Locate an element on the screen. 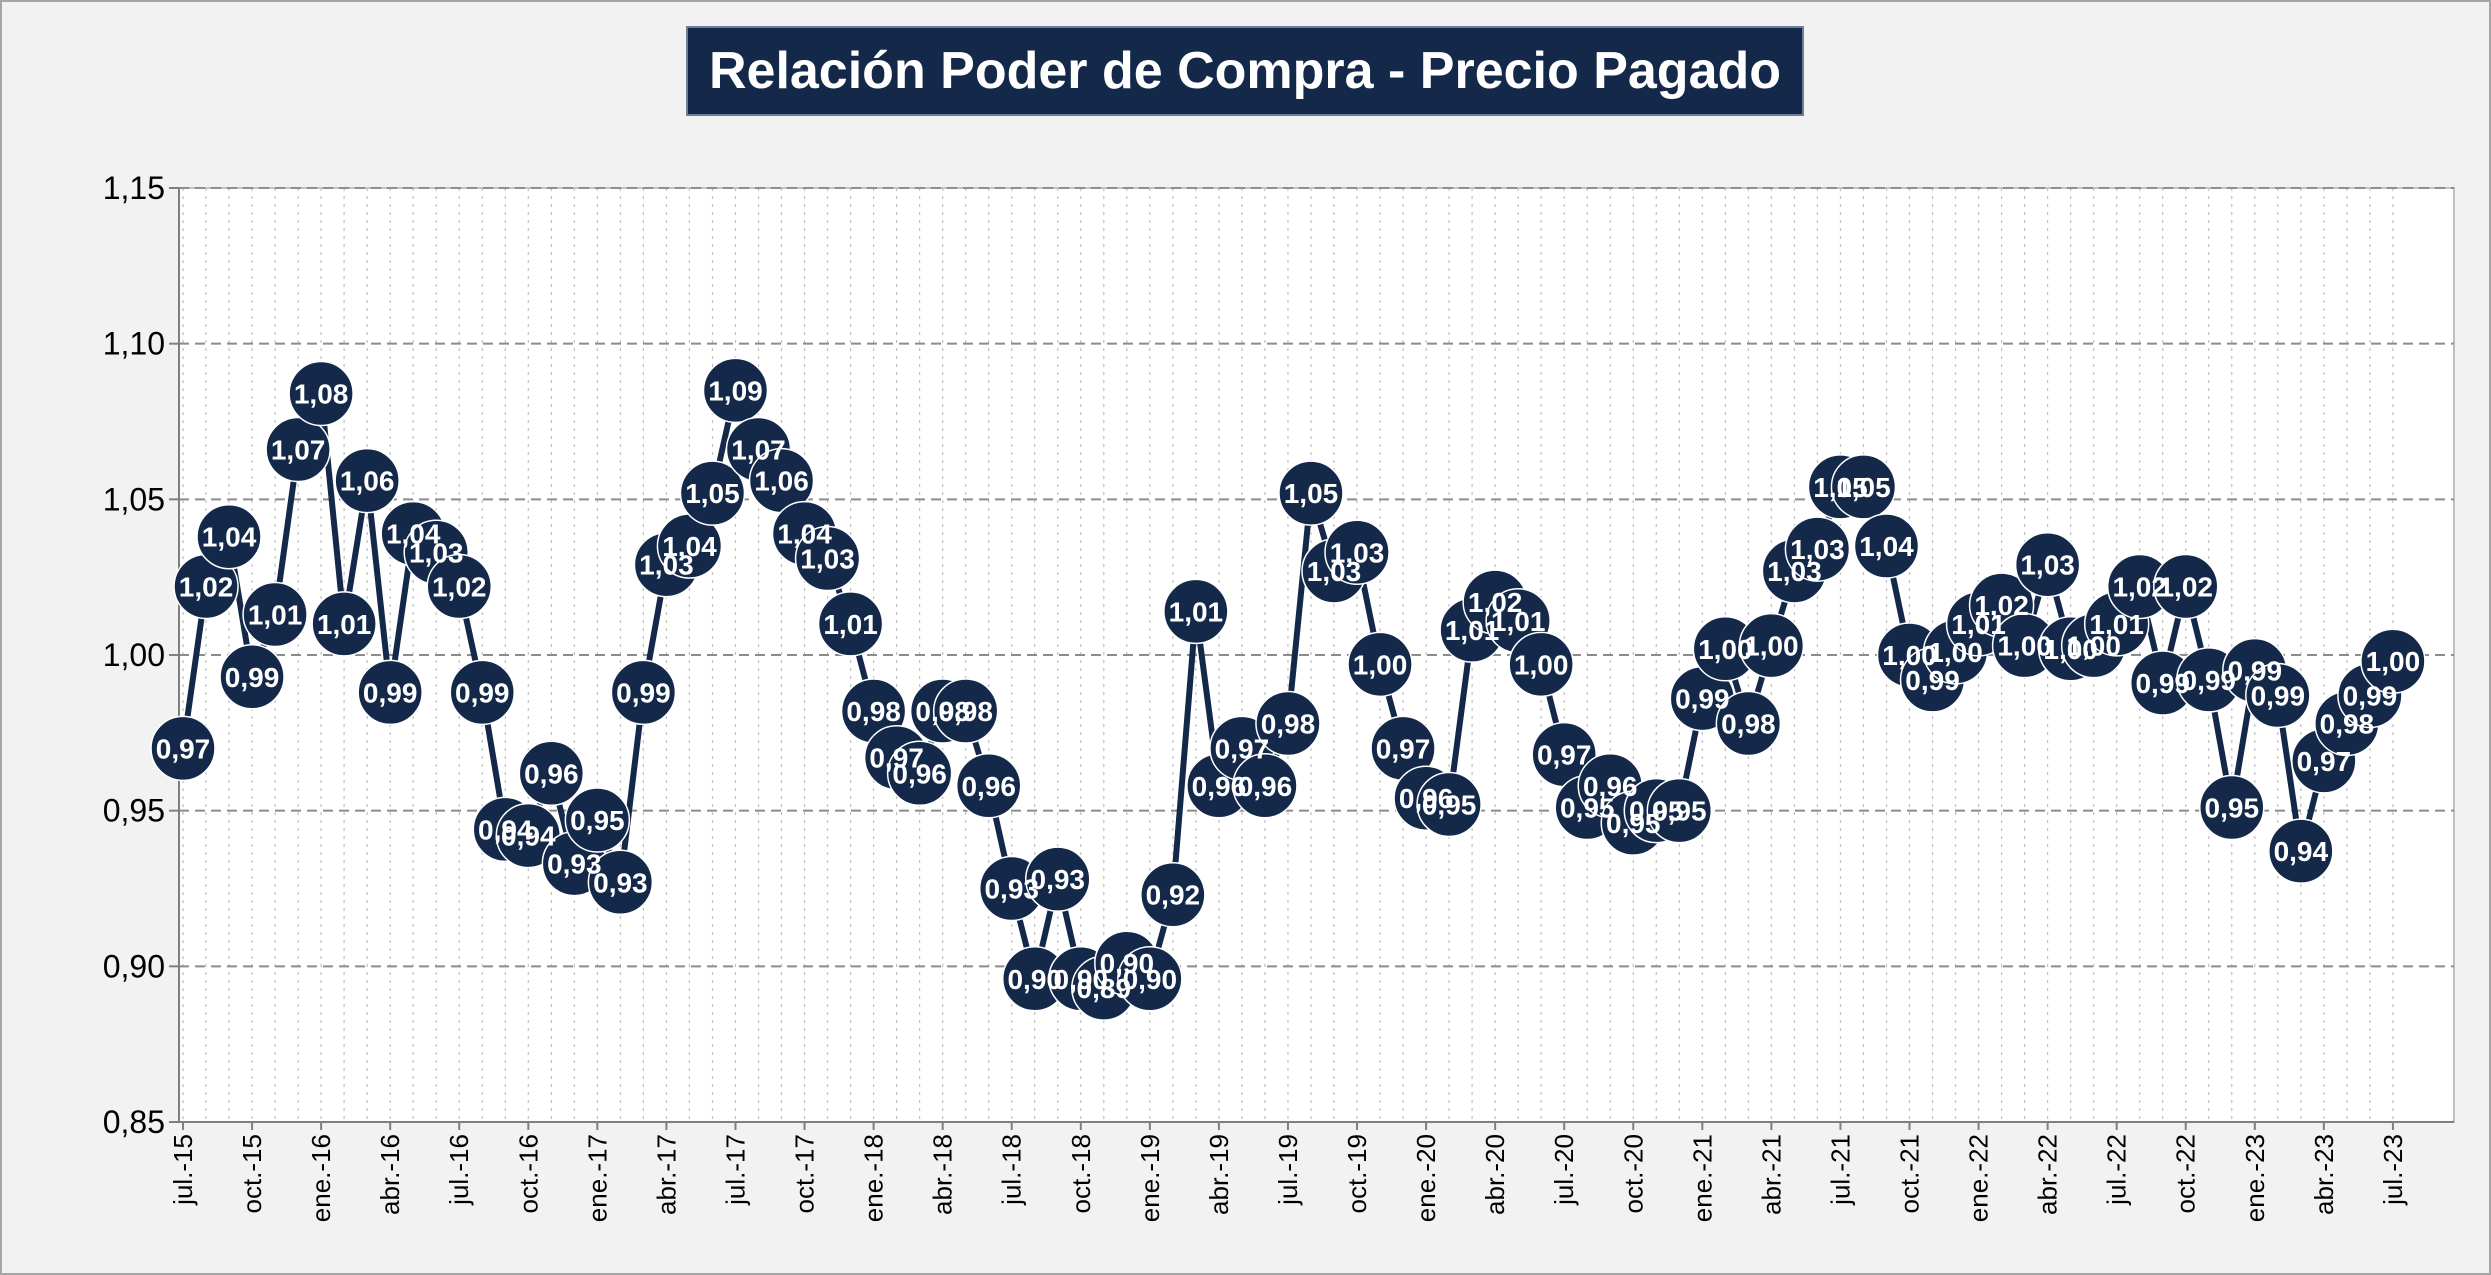  data-label: 1,08 is located at coordinates (321, 393).